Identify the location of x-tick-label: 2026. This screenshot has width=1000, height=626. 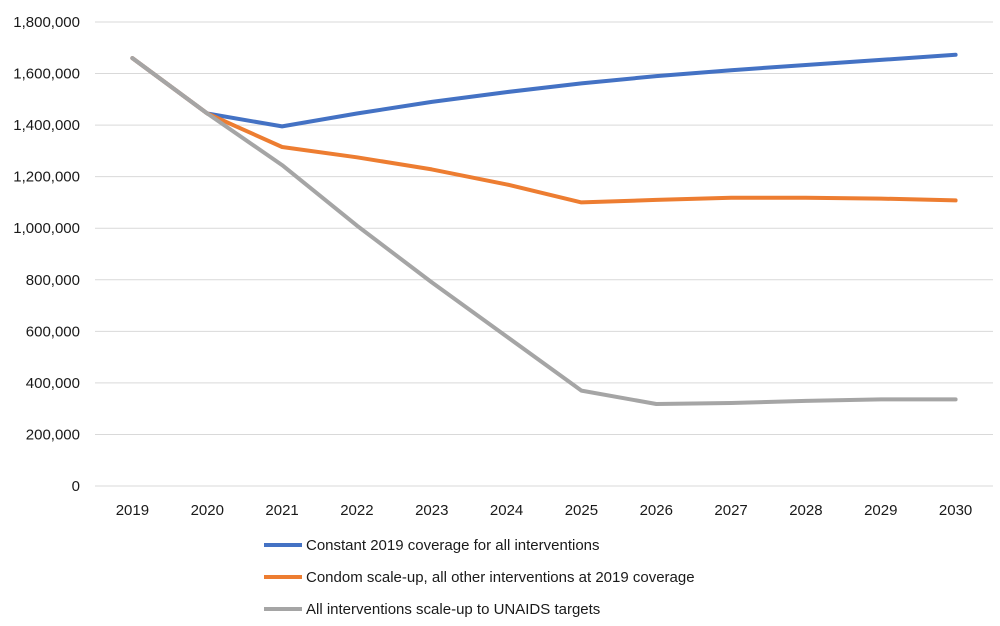
(656, 510).